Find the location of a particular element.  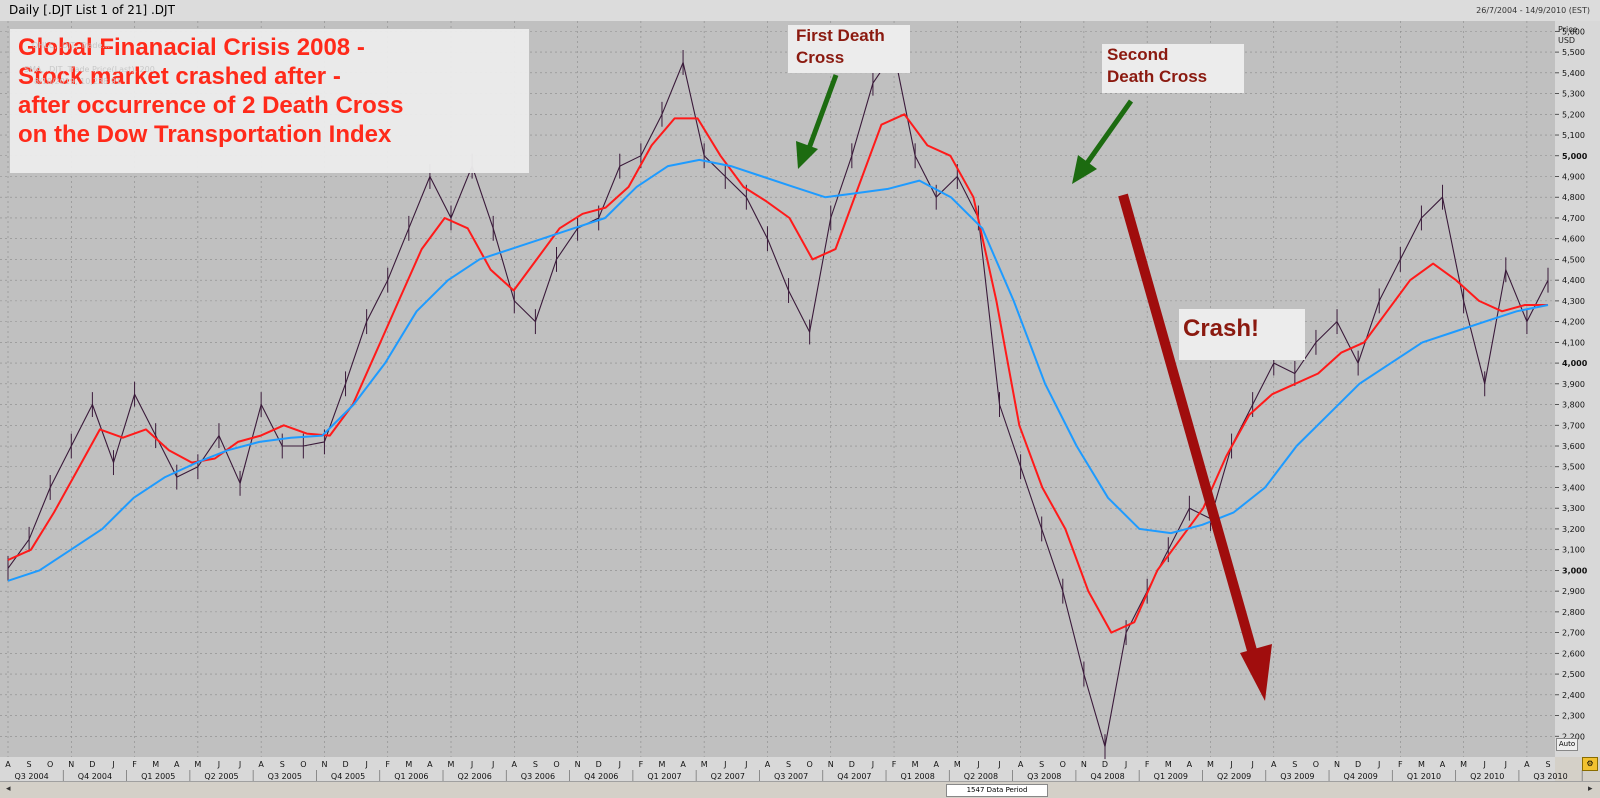

price-tick-label: 5,300 is located at coordinates (1573, 94).